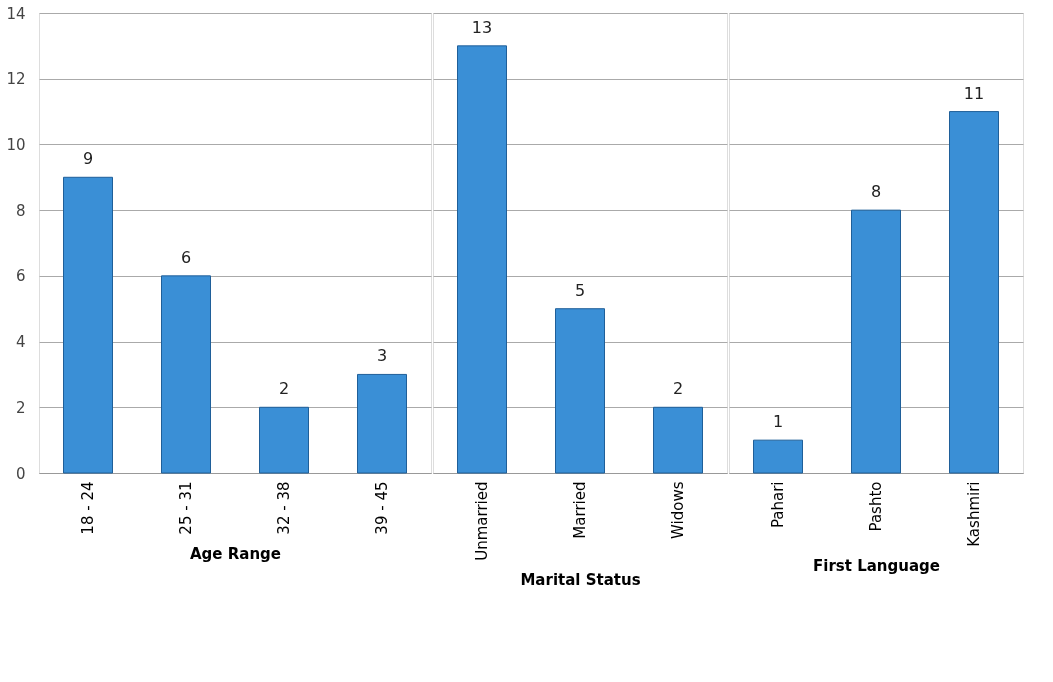 Image resolution: width=1053 pixels, height=682 pixels. Describe the element at coordinates (482, 27) in the screenshot. I see `data-label: 13` at that location.